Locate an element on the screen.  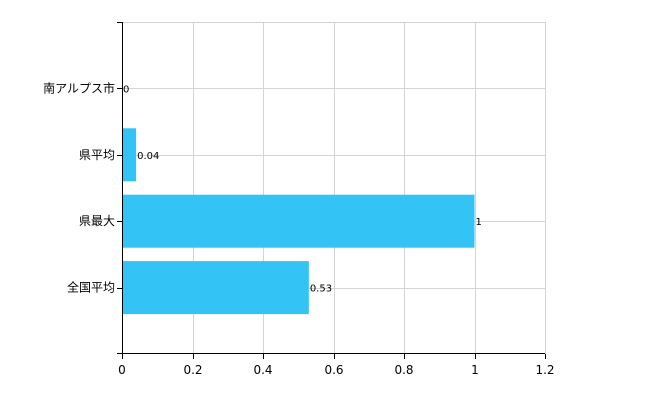
x-tick-label-2: 0.4 is located at coordinates (262, 370).